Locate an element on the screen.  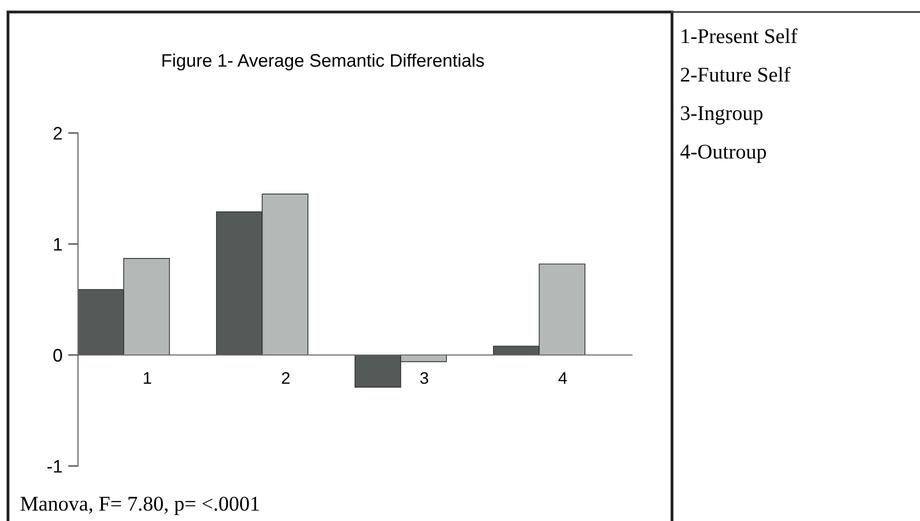
x-tick-label: 3 is located at coordinates (424, 378).